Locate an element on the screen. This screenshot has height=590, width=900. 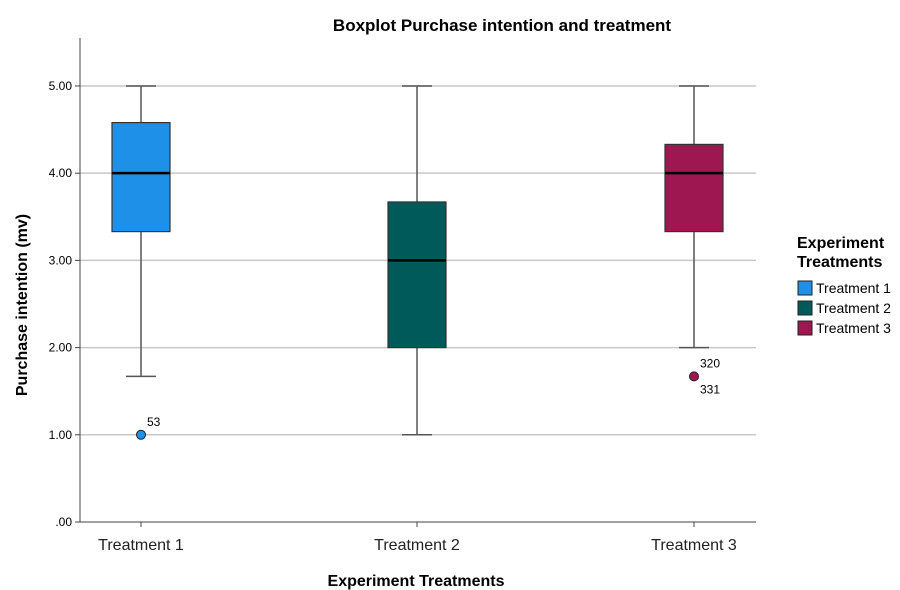
y-tick-label-4: 4.00 is located at coordinates (61, 173).